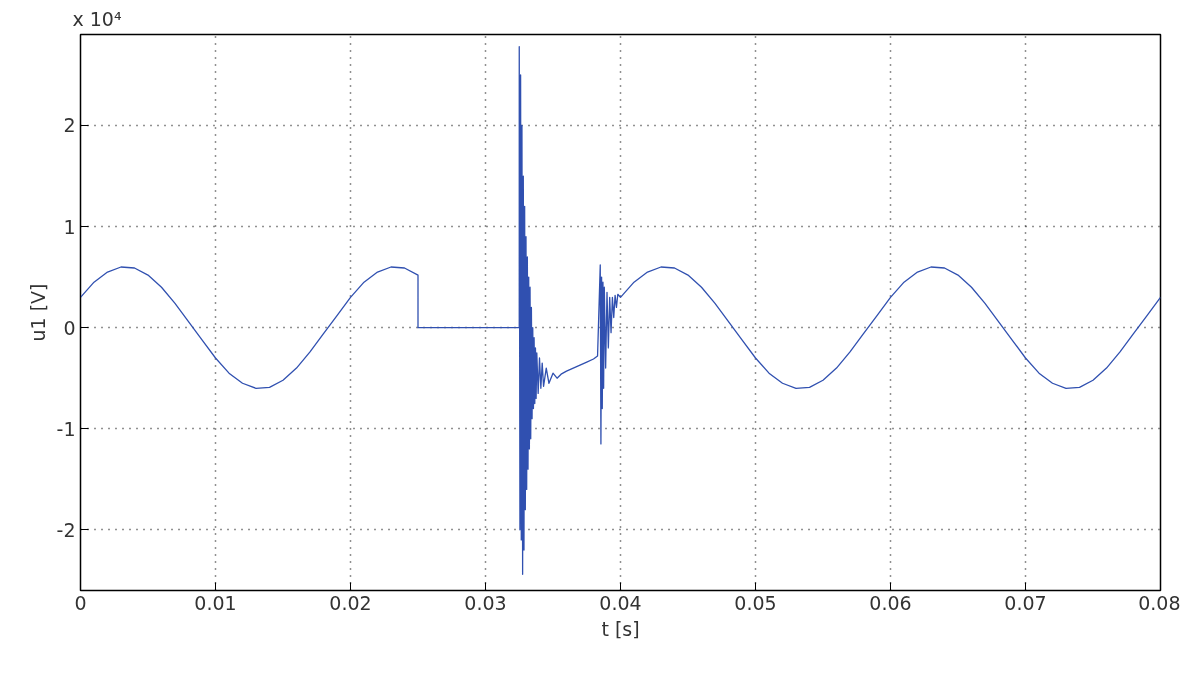 This screenshot has height=678, width=1188. What do you see at coordinates (69, 125) in the screenshot?
I see `y-tick-label: 2` at bounding box center [69, 125].